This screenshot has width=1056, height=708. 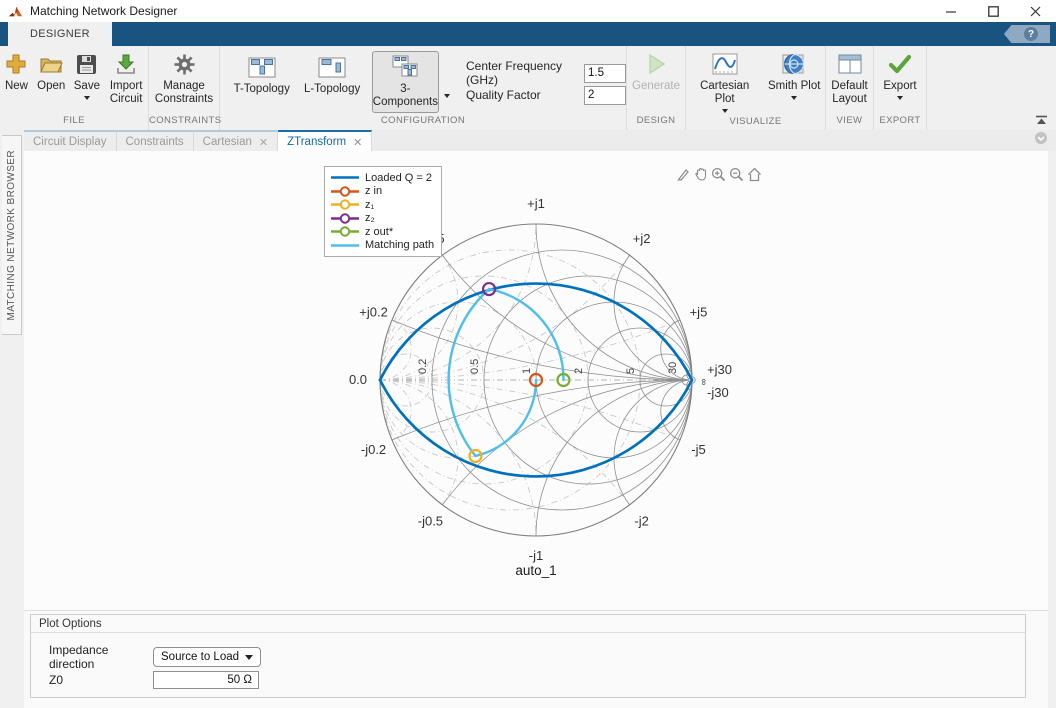 I want to click on impedance-direction-select: Source to Load, so click(x=207, y=657).